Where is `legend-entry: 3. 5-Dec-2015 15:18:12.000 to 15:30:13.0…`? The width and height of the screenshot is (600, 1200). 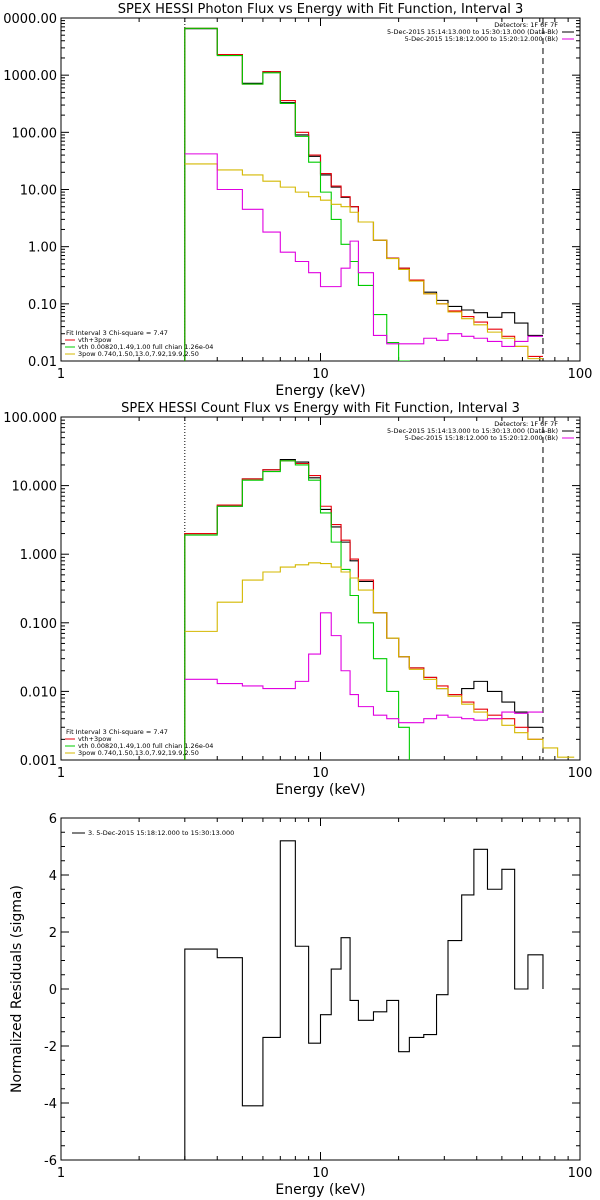
legend-entry: 3. 5-Dec-2015 15:18:12.000 to 15:30:13.0… is located at coordinates (161, 833).